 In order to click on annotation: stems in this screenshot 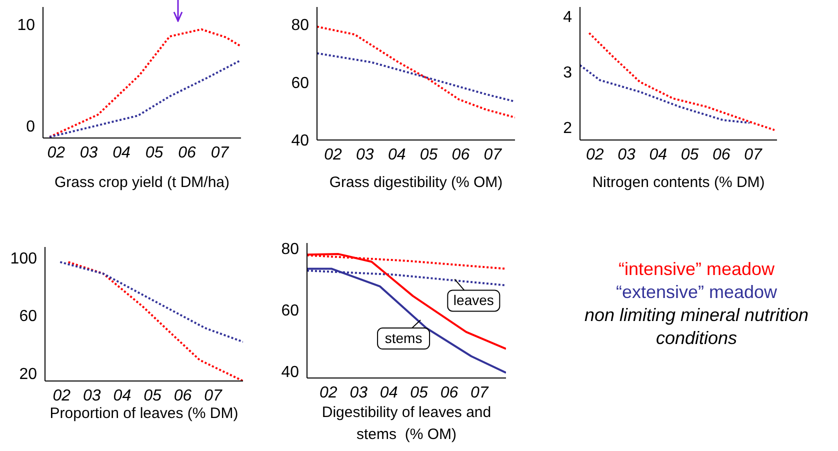, I will do `click(403, 338)`.